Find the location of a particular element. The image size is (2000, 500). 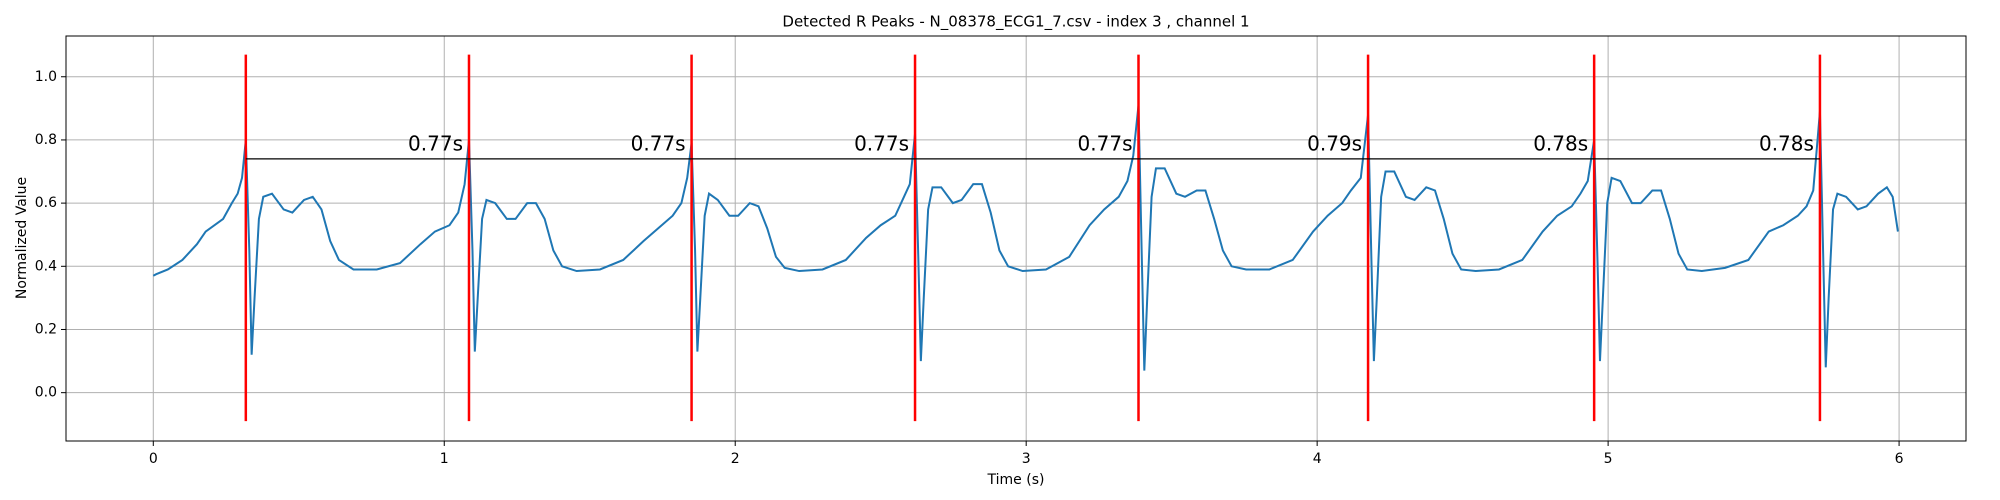

x-tick-label: 3 is located at coordinates (1026, 459).